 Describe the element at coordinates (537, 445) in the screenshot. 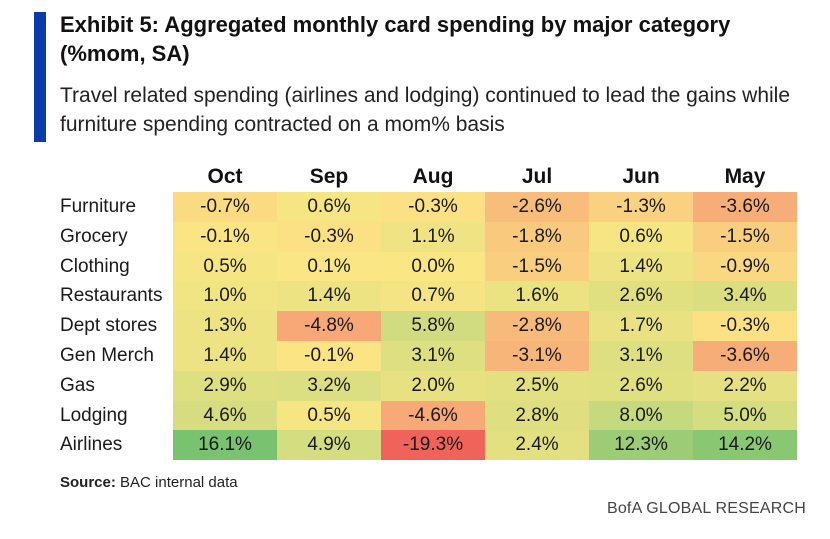

I see `heatmap-cell: 2.4%` at that location.